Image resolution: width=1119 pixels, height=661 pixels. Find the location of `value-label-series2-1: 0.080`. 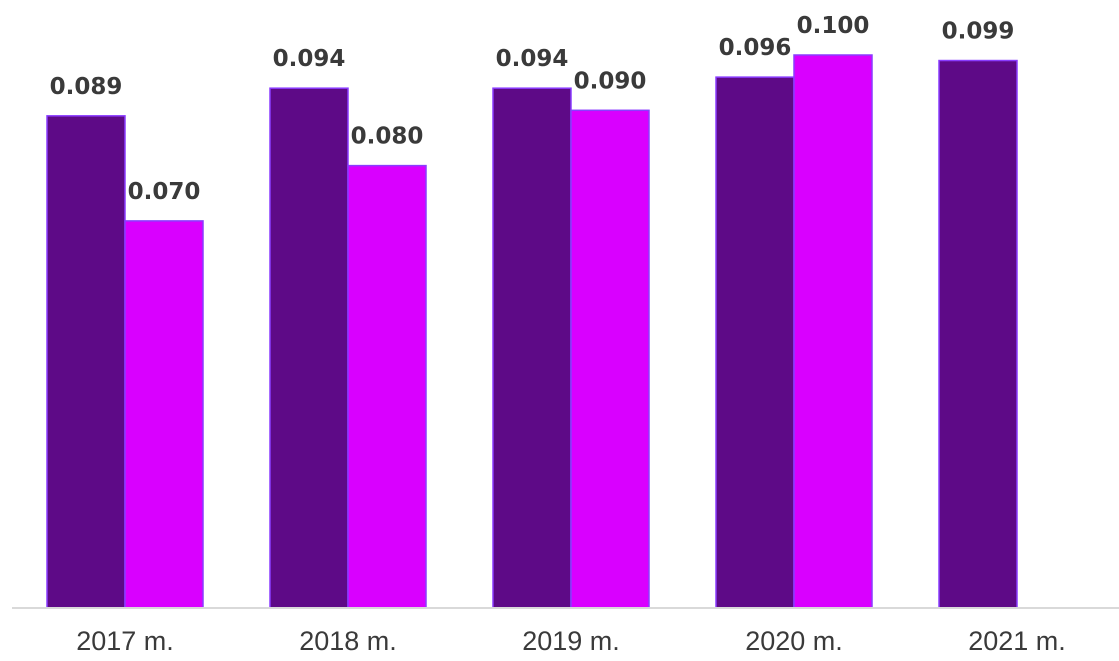

value-label-series2-1: 0.080 is located at coordinates (387, 137).